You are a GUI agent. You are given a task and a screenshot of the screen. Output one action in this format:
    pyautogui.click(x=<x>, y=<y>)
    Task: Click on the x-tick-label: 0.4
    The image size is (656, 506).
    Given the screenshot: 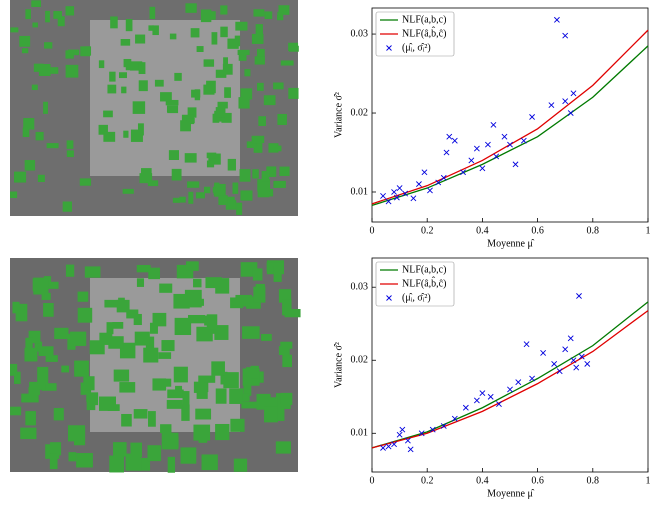 What is the action you would take?
    pyautogui.click(x=482, y=230)
    